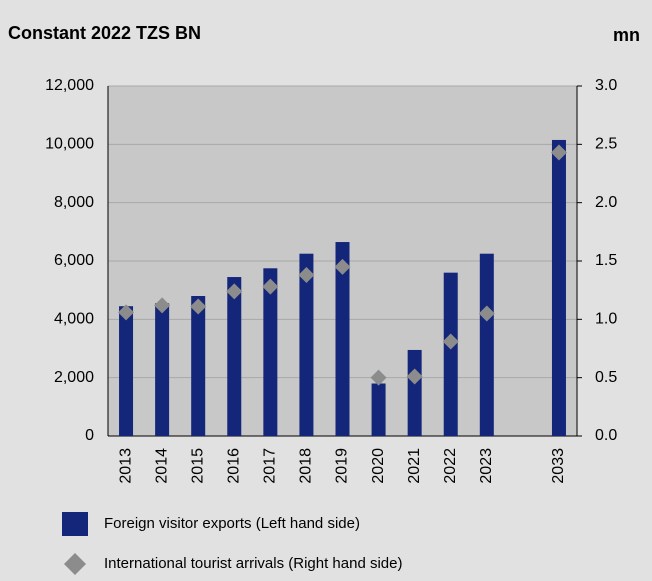 This screenshot has width=652, height=581. Describe the element at coordinates (606, 435) in the screenshot. I see `y2-tick-label: 0.0` at that location.